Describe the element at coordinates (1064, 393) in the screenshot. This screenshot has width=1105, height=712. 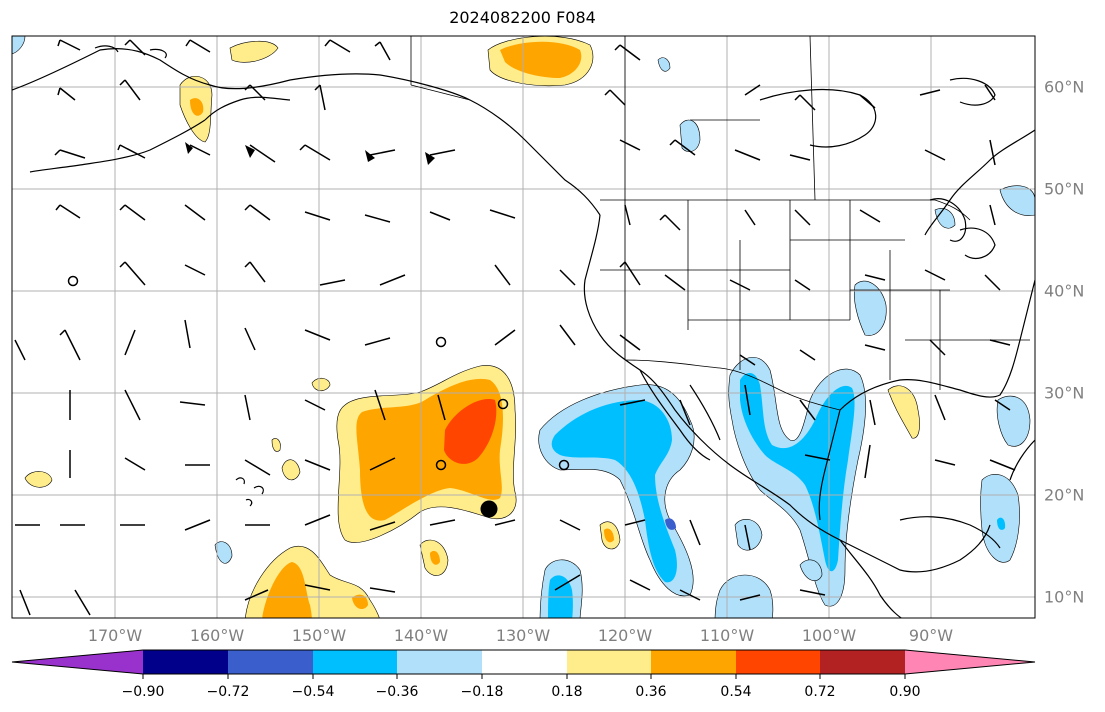
I see `latitude-label: 30°N` at that location.